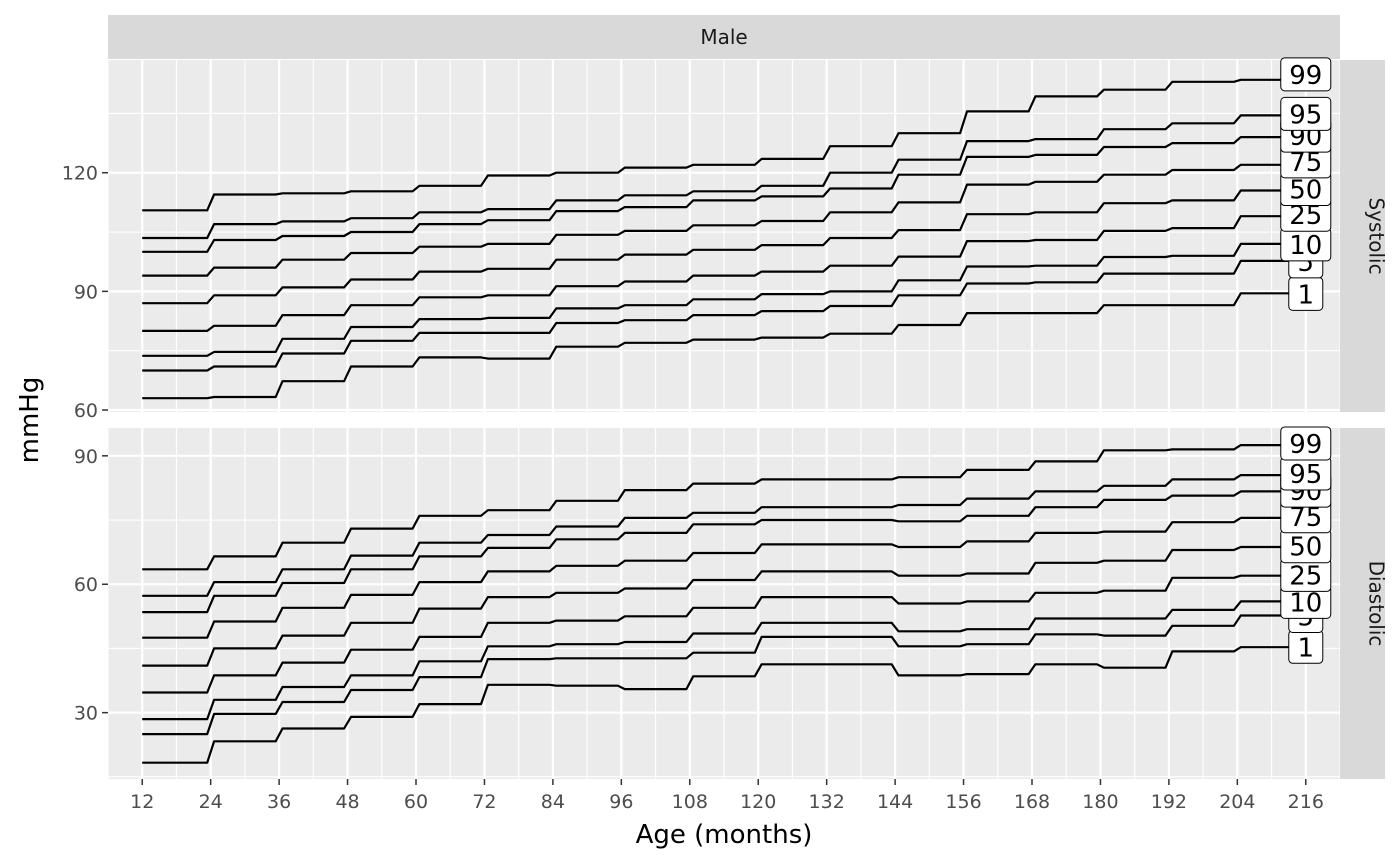 The height and width of the screenshot is (865, 1400). Describe the element at coordinates (963, 802) in the screenshot. I see `x-tick-label: 156` at that location.